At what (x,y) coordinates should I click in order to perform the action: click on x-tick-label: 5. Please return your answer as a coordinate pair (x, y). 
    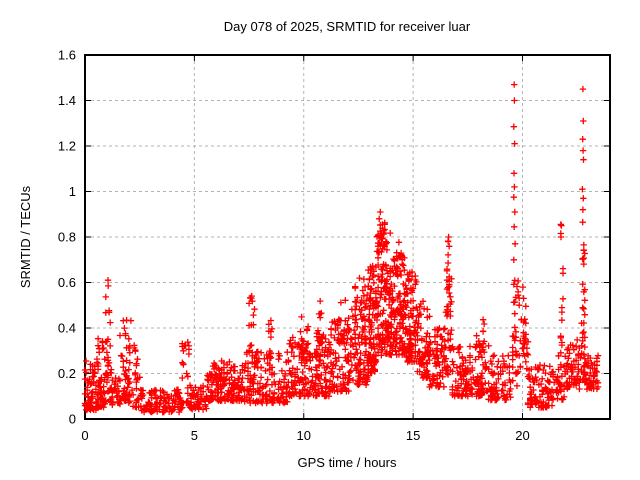
    Looking at the image, I should click on (194, 435).